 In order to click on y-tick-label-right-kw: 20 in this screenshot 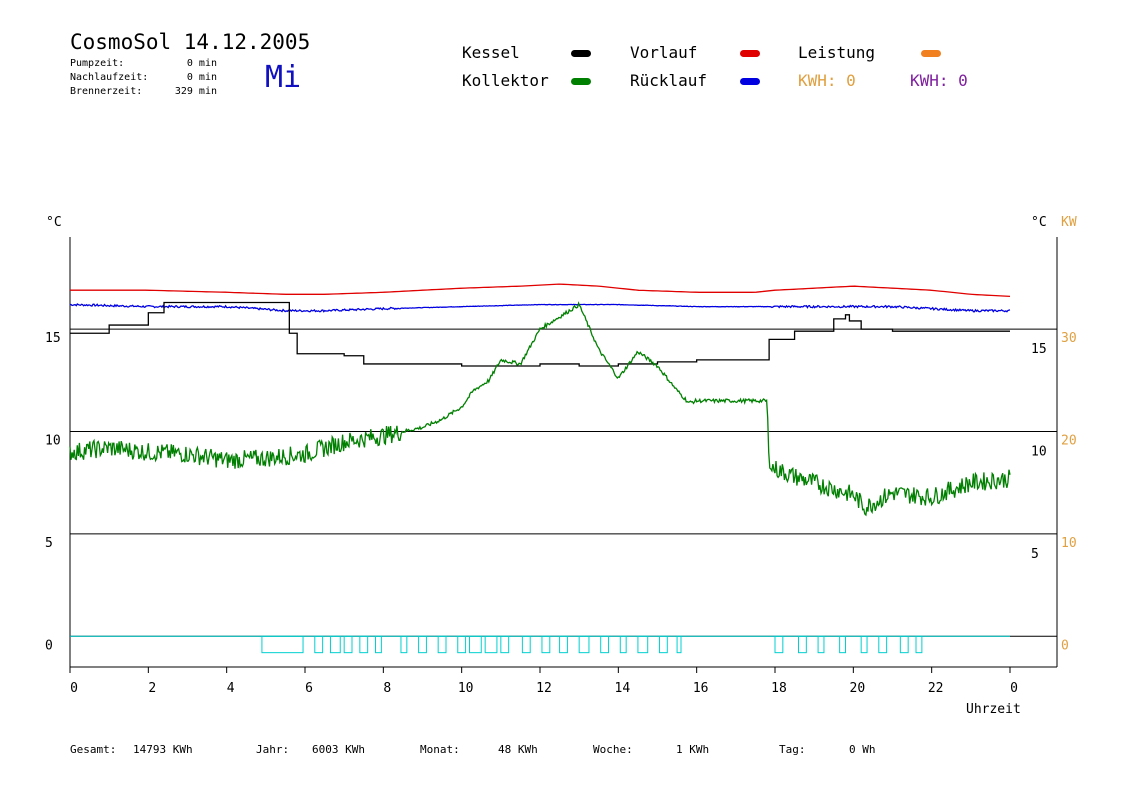, I will do `click(1069, 441)`.